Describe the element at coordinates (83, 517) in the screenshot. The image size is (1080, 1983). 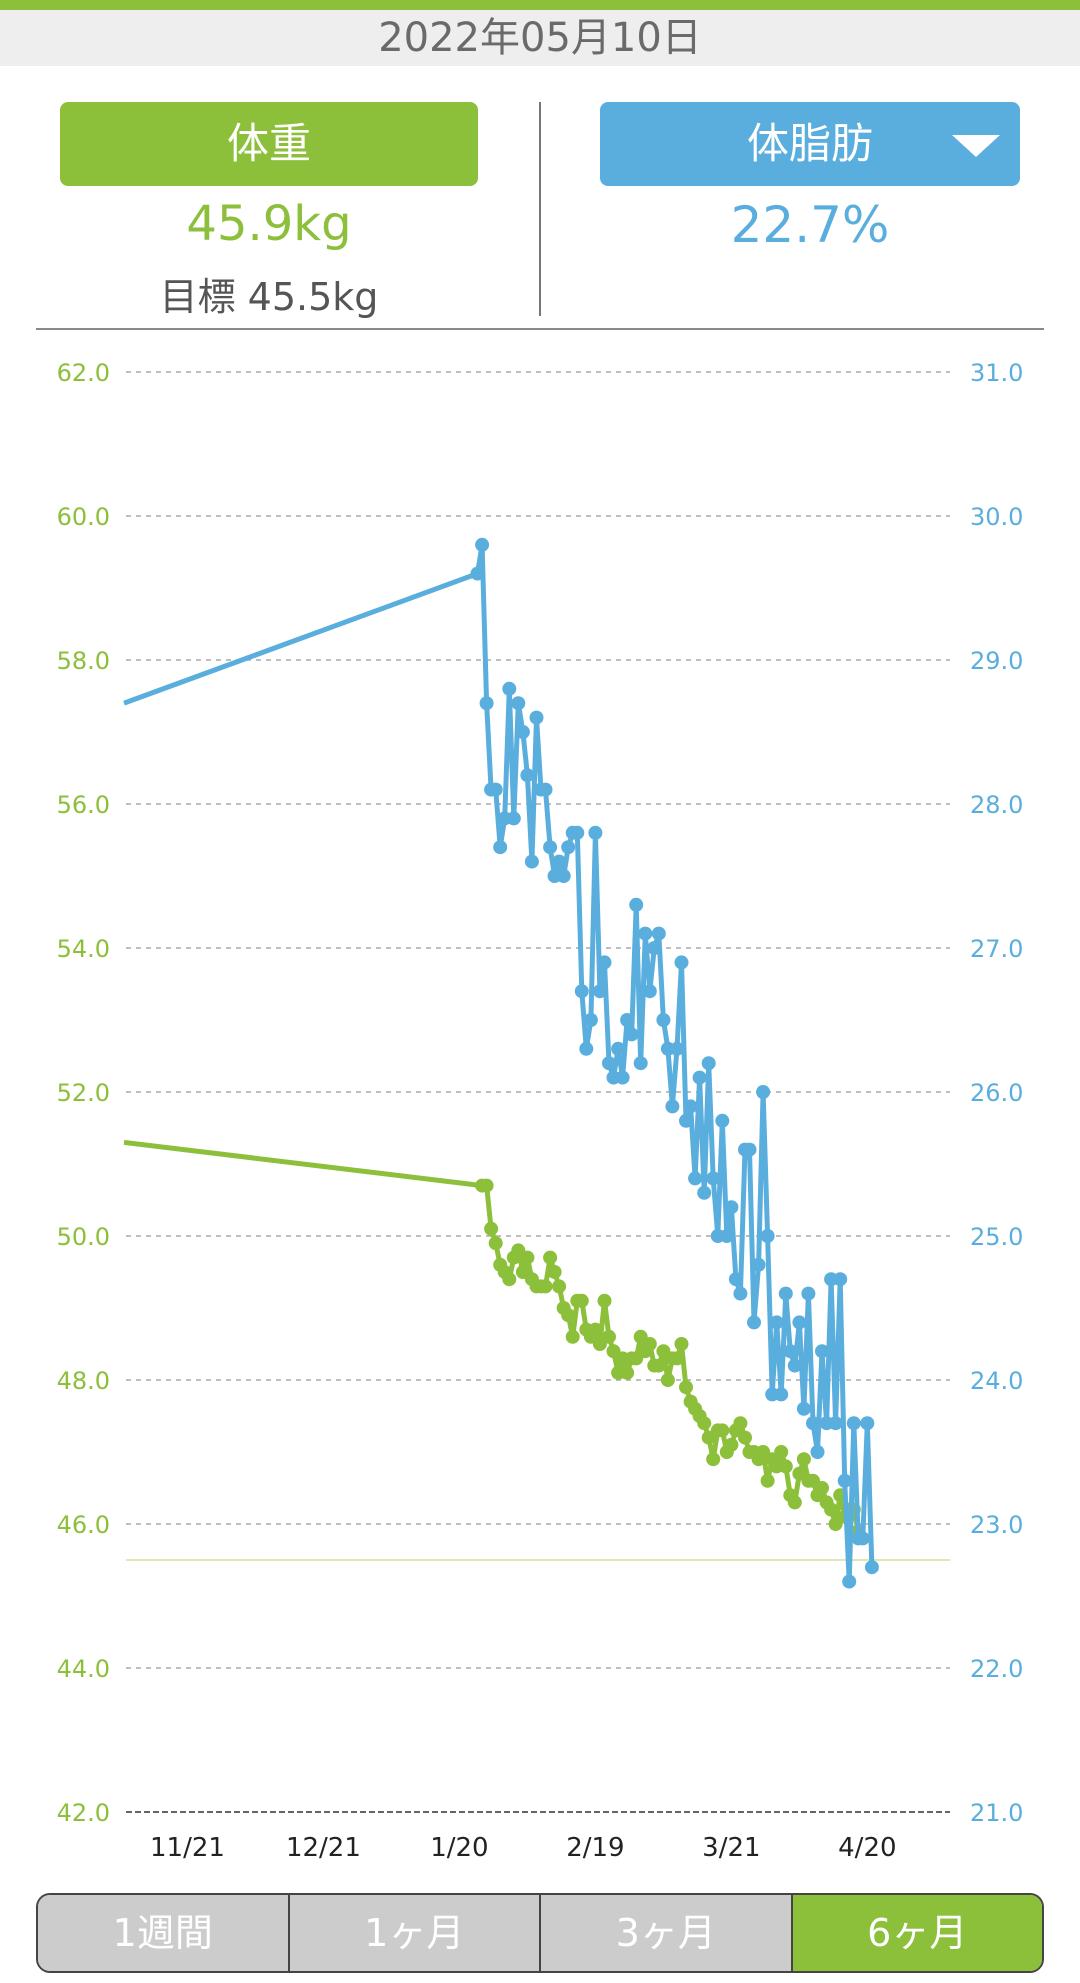
I see `y-left-tick-label: 60.0` at that location.